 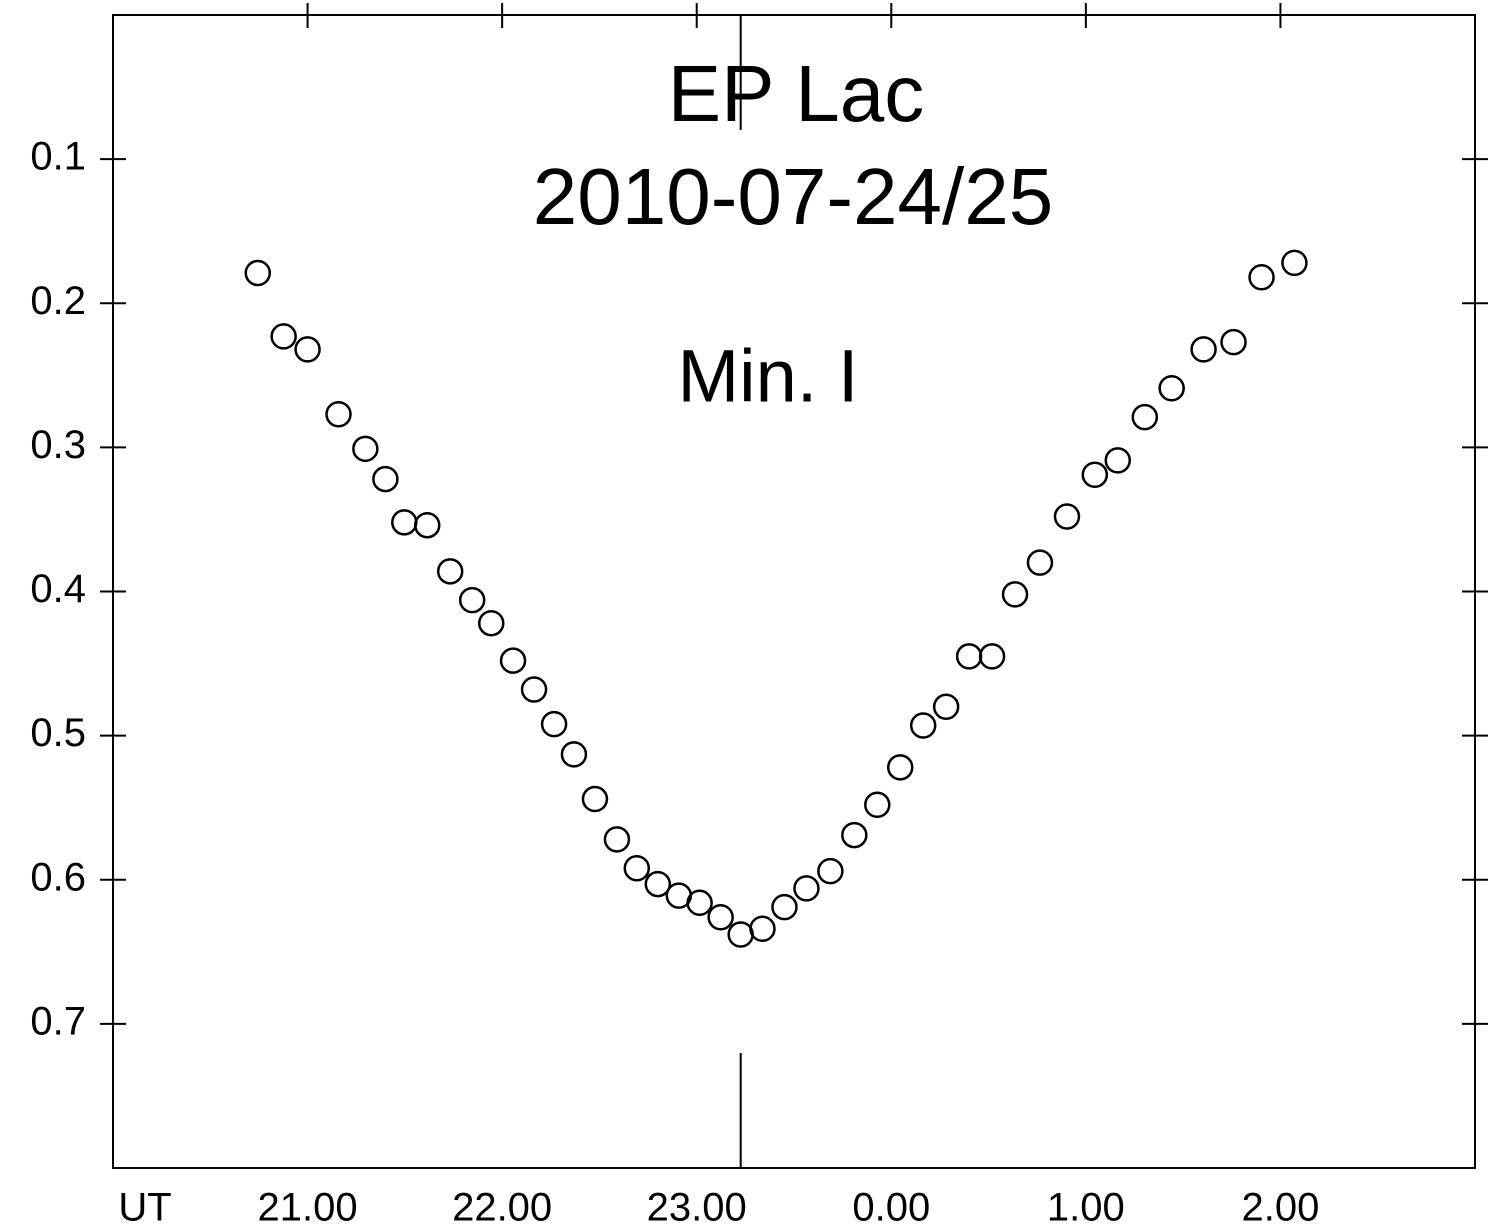 What do you see at coordinates (796, 93) in the screenshot?
I see `chart-title: EP Lac` at bounding box center [796, 93].